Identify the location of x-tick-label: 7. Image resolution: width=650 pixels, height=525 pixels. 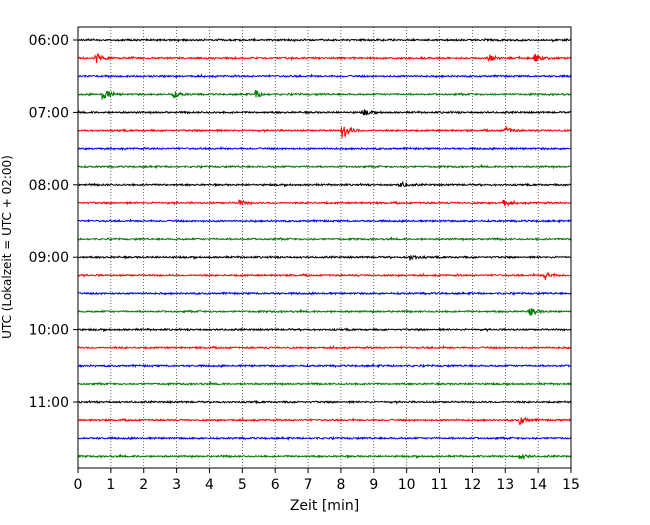
(308, 485).